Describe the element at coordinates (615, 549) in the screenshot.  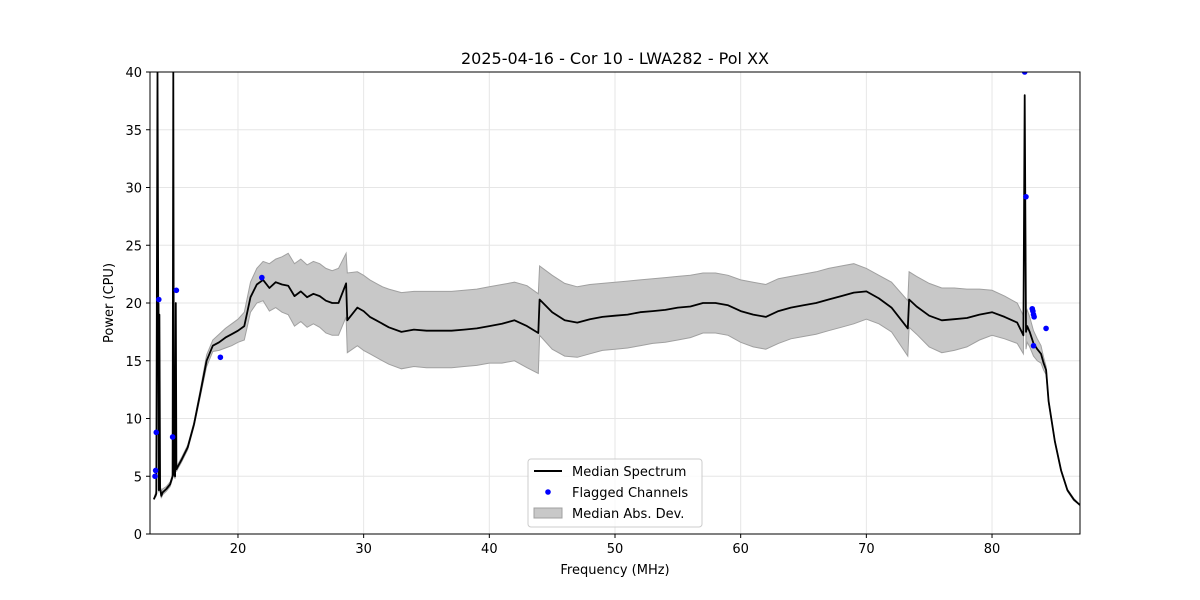
I see `x-tick-label: 50` at that location.